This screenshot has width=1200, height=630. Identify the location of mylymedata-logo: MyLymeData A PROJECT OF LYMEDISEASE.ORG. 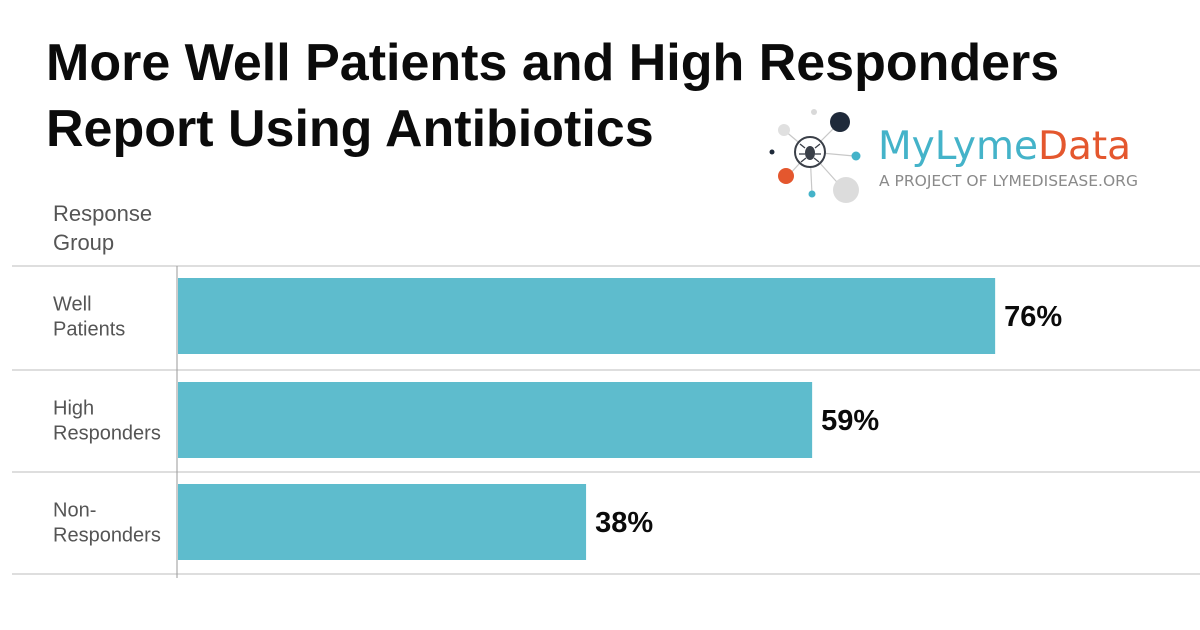
(966, 158).